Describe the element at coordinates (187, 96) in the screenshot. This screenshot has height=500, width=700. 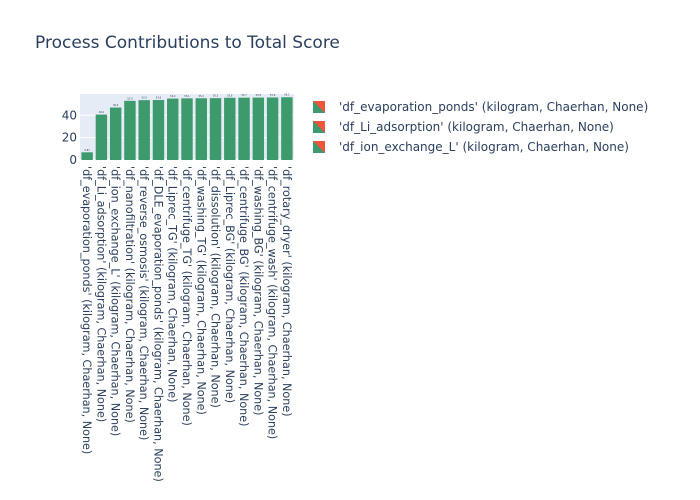
I see `bar-data-label: 55.1` at that location.